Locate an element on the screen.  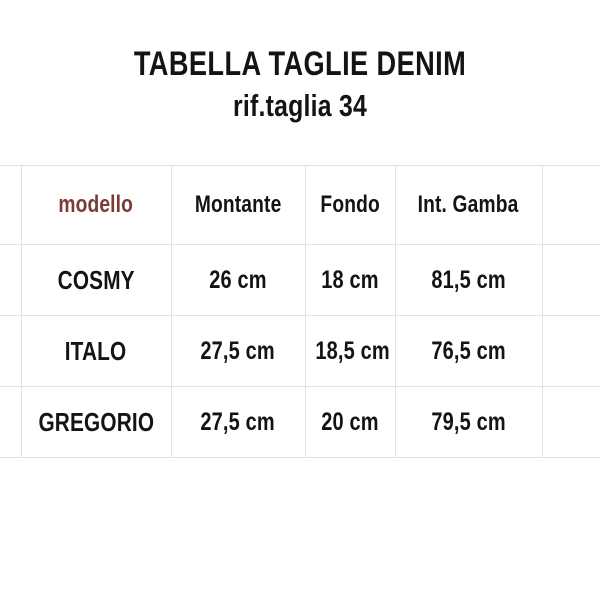
cell-value-fondo: 18,5 cm is located at coordinates (352, 351).